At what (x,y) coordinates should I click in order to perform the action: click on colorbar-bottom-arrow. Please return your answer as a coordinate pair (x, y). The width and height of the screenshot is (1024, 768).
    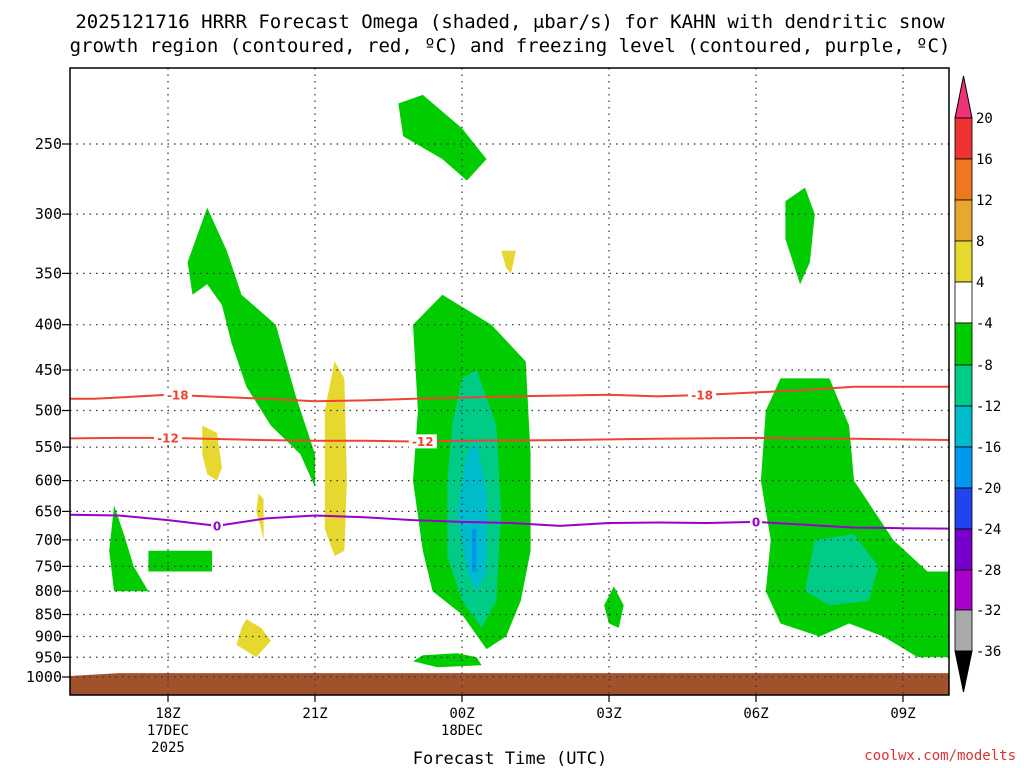
    Looking at the image, I should click on (963, 671).